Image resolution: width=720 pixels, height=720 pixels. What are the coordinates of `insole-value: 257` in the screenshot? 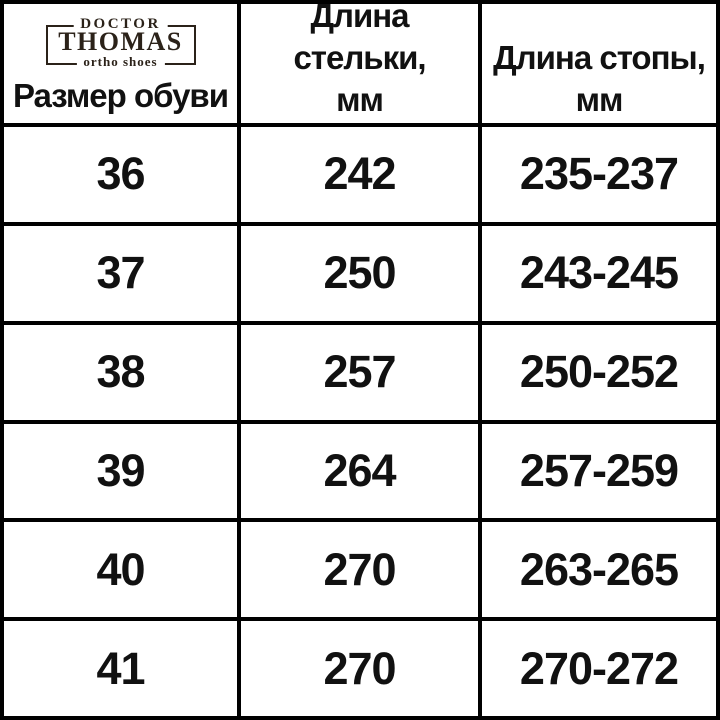 It's located at (359, 372).